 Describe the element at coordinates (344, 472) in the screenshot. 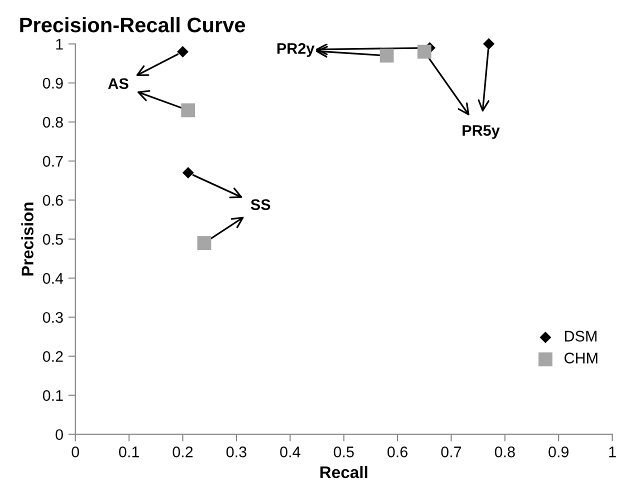

I see `x-axis-title: Recall` at that location.